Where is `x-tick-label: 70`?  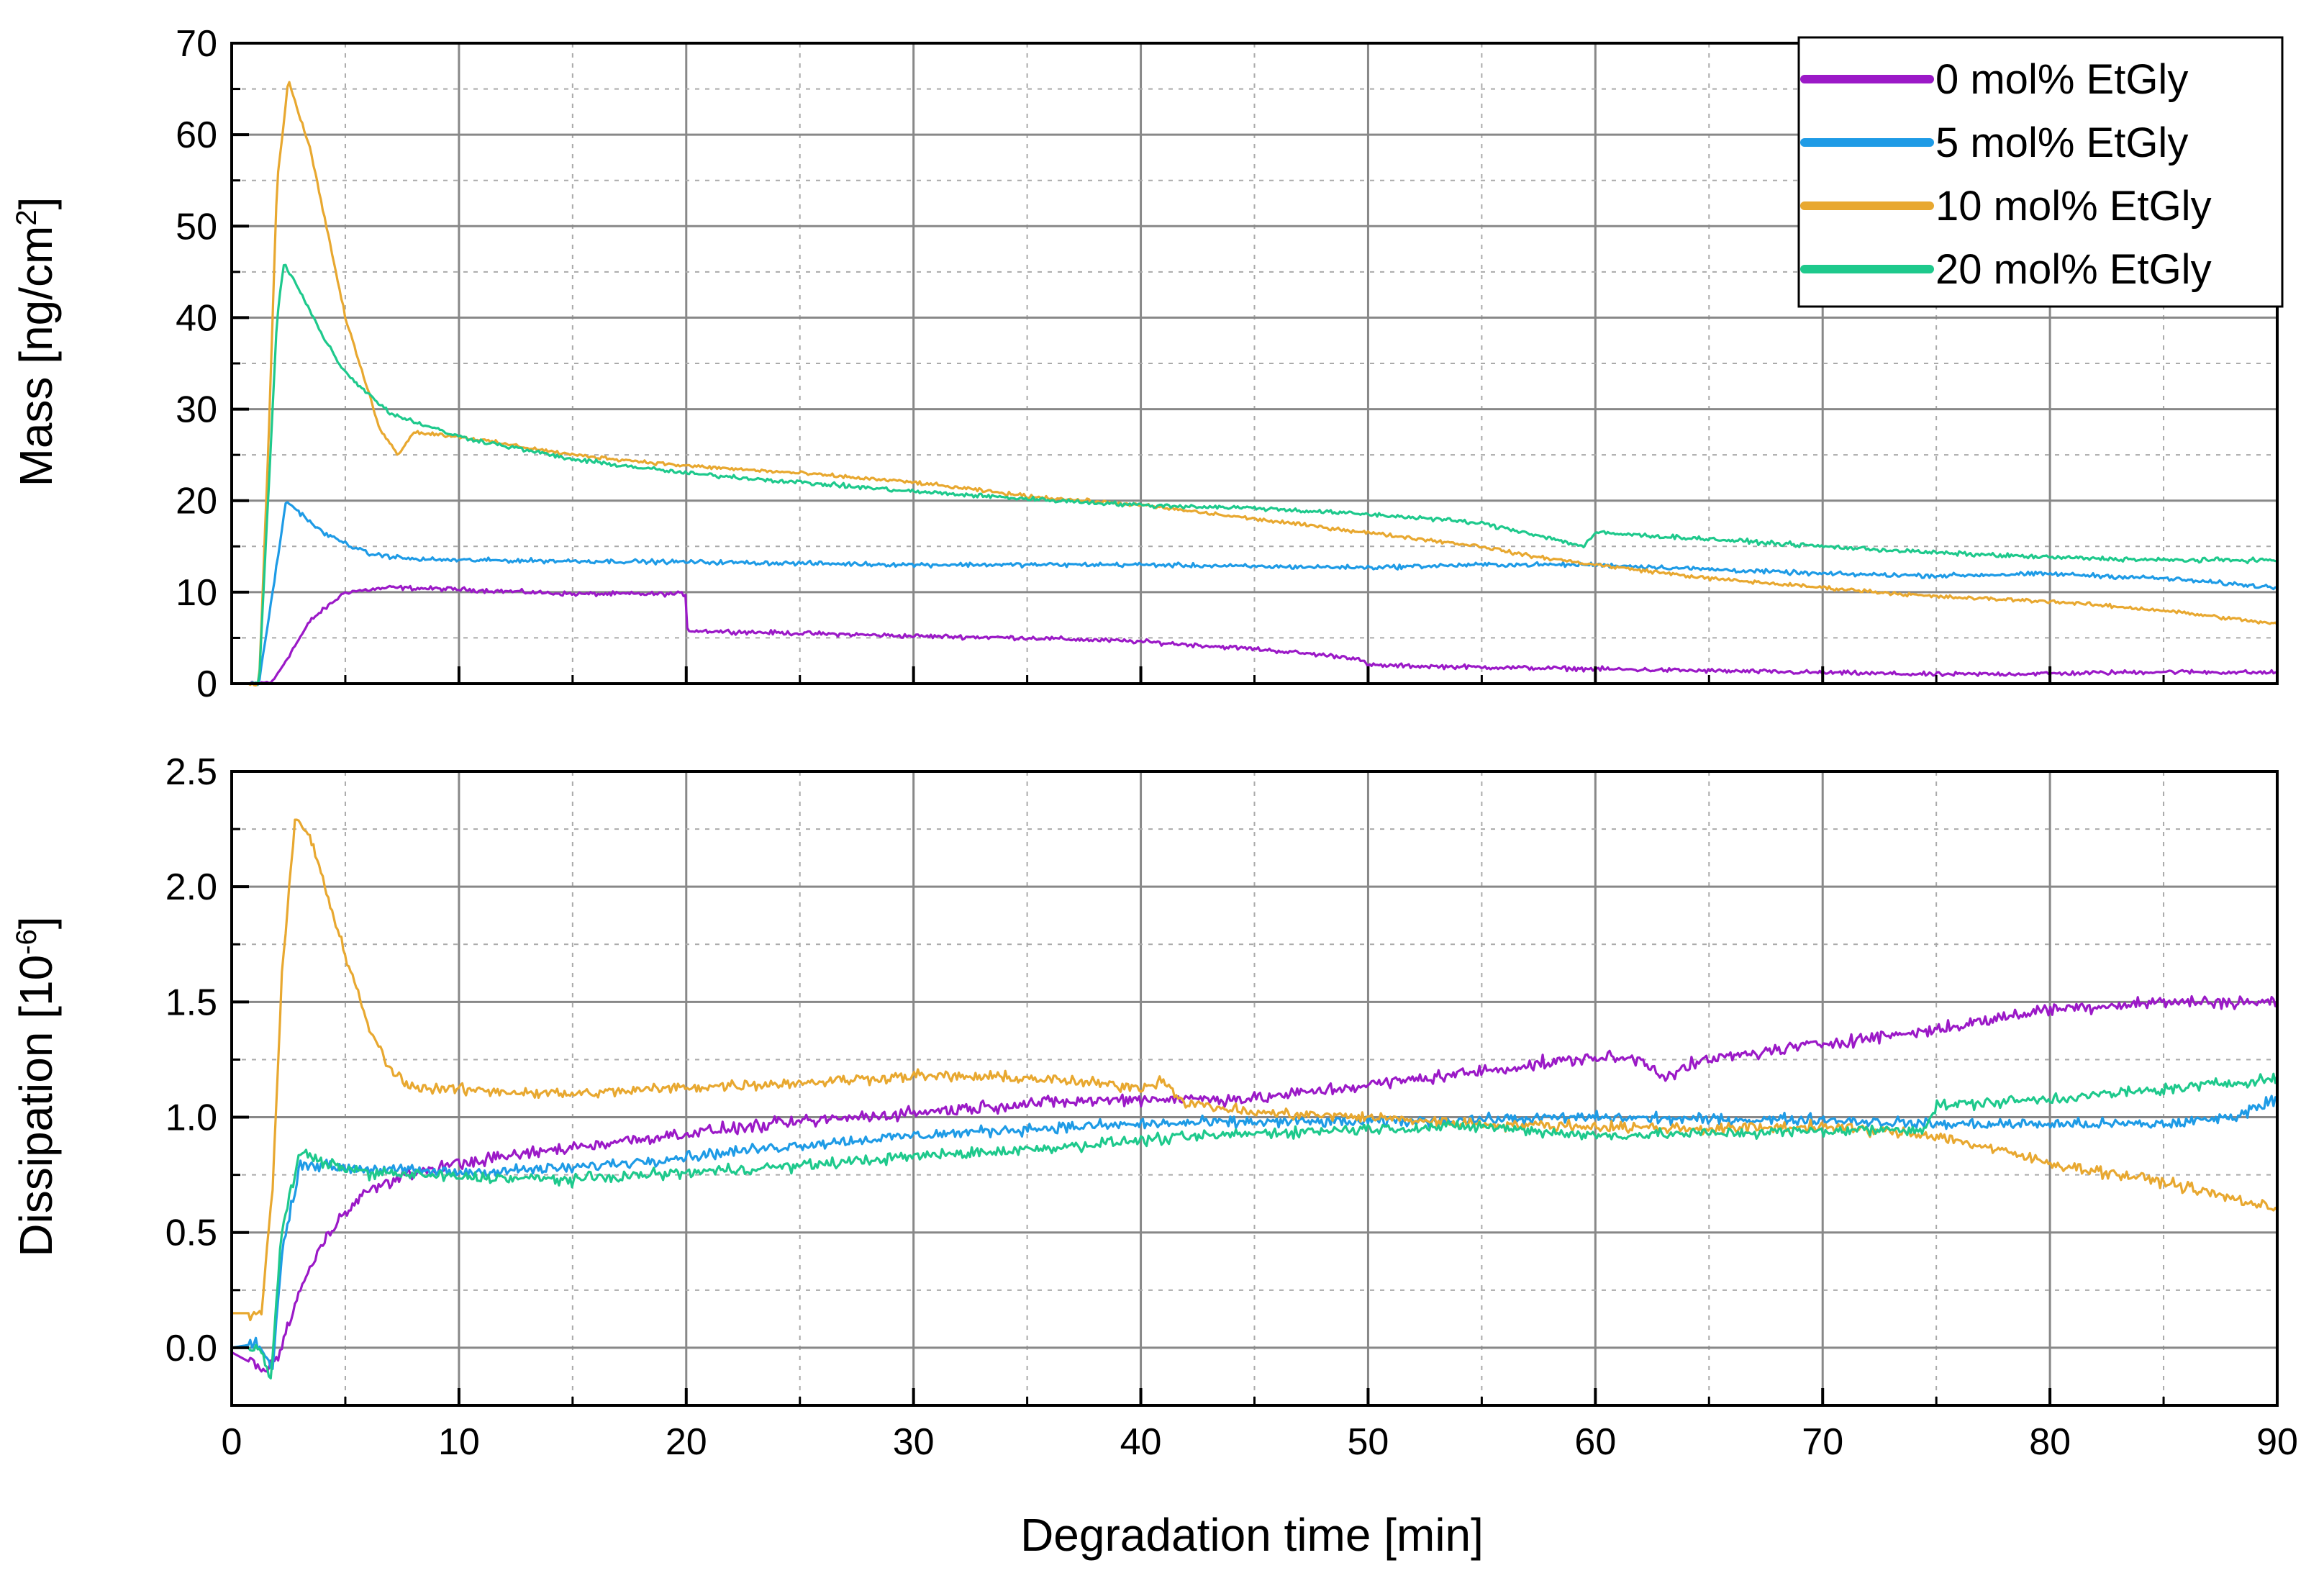 x-tick-label: 70 is located at coordinates (1822, 1442).